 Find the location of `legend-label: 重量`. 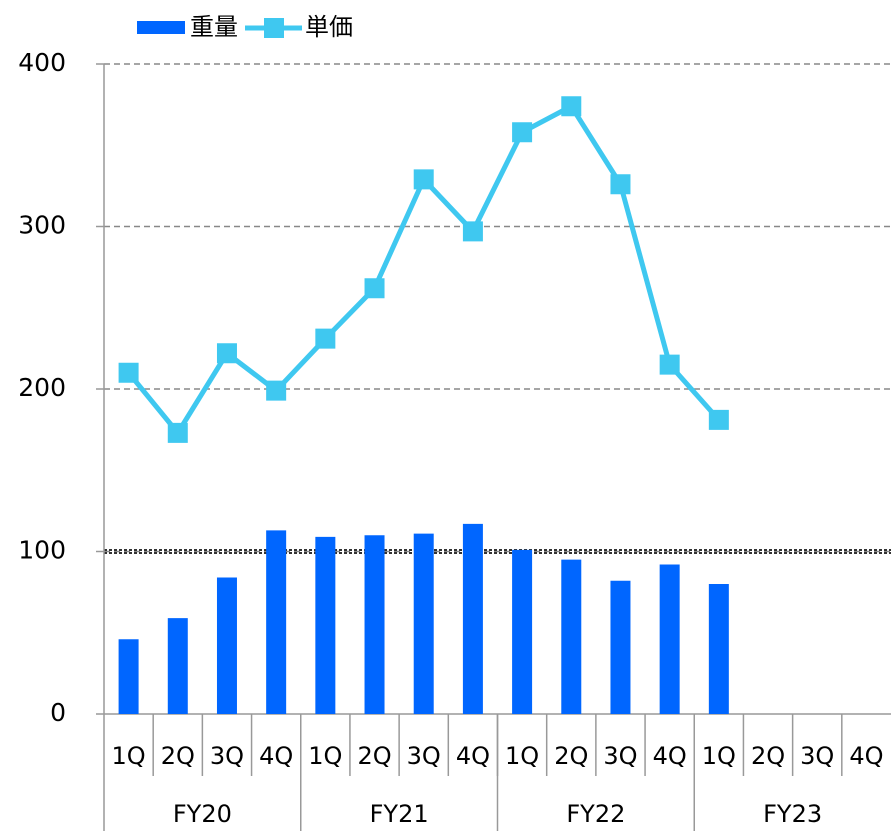

legend-label: 重量 is located at coordinates (214, 27).